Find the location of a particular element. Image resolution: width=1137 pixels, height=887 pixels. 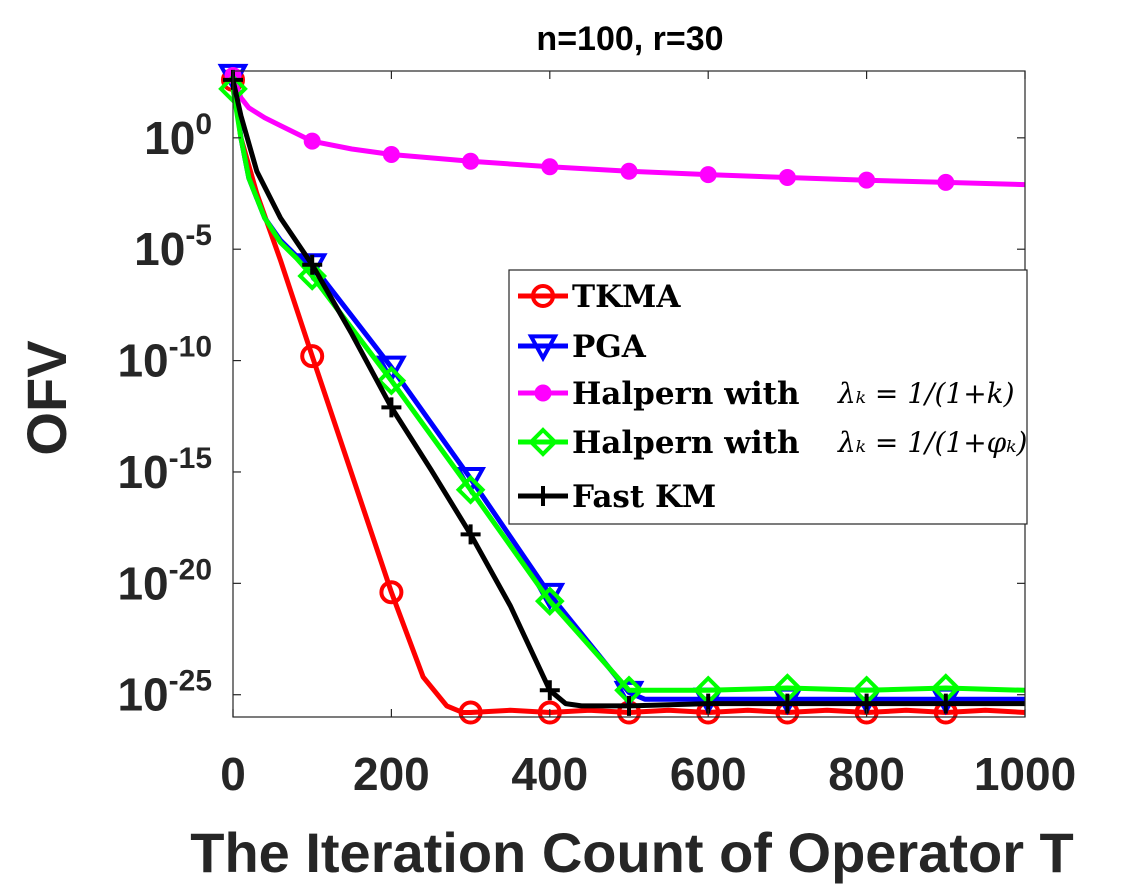

chart-title: n=100, r=30 is located at coordinates (629, 39).